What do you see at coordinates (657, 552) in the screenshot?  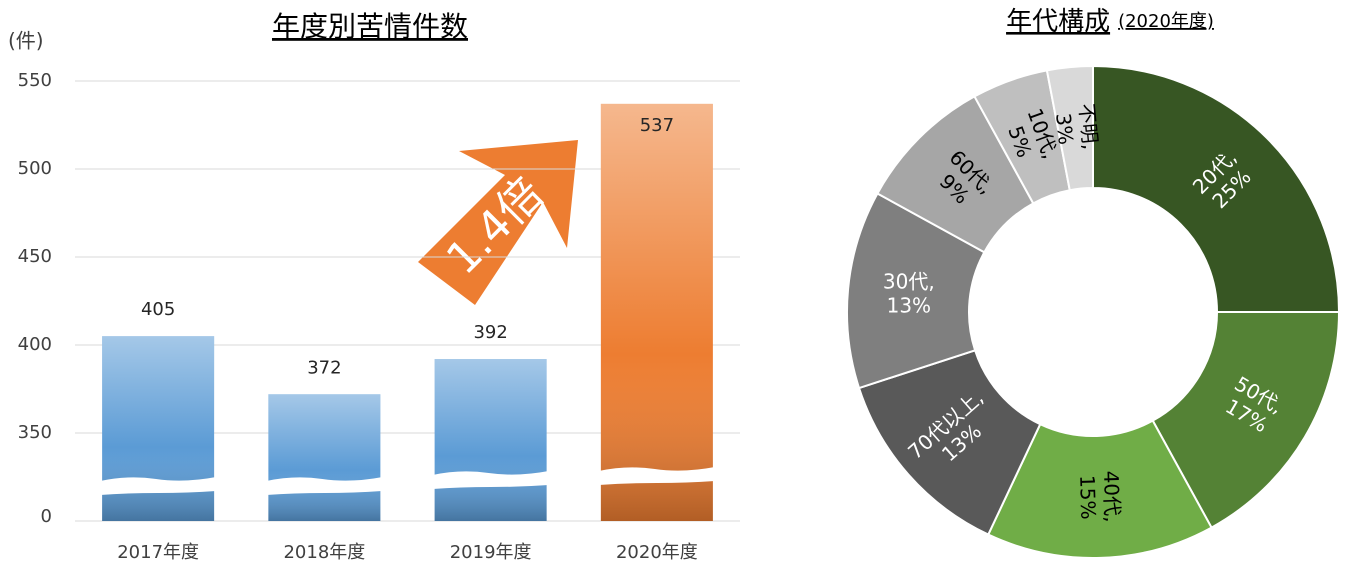 I see `x-tick-label: 2020年度` at bounding box center [657, 552].